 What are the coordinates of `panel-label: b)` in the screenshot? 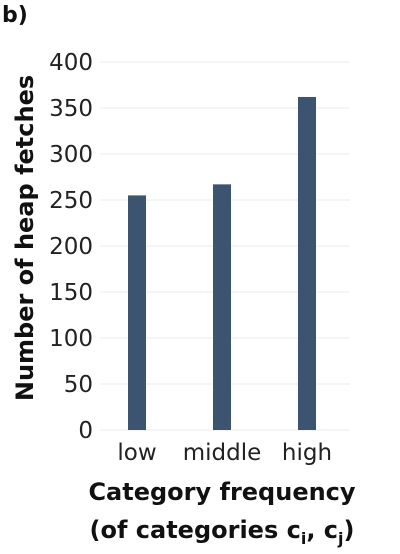 It's located at (15, 15).